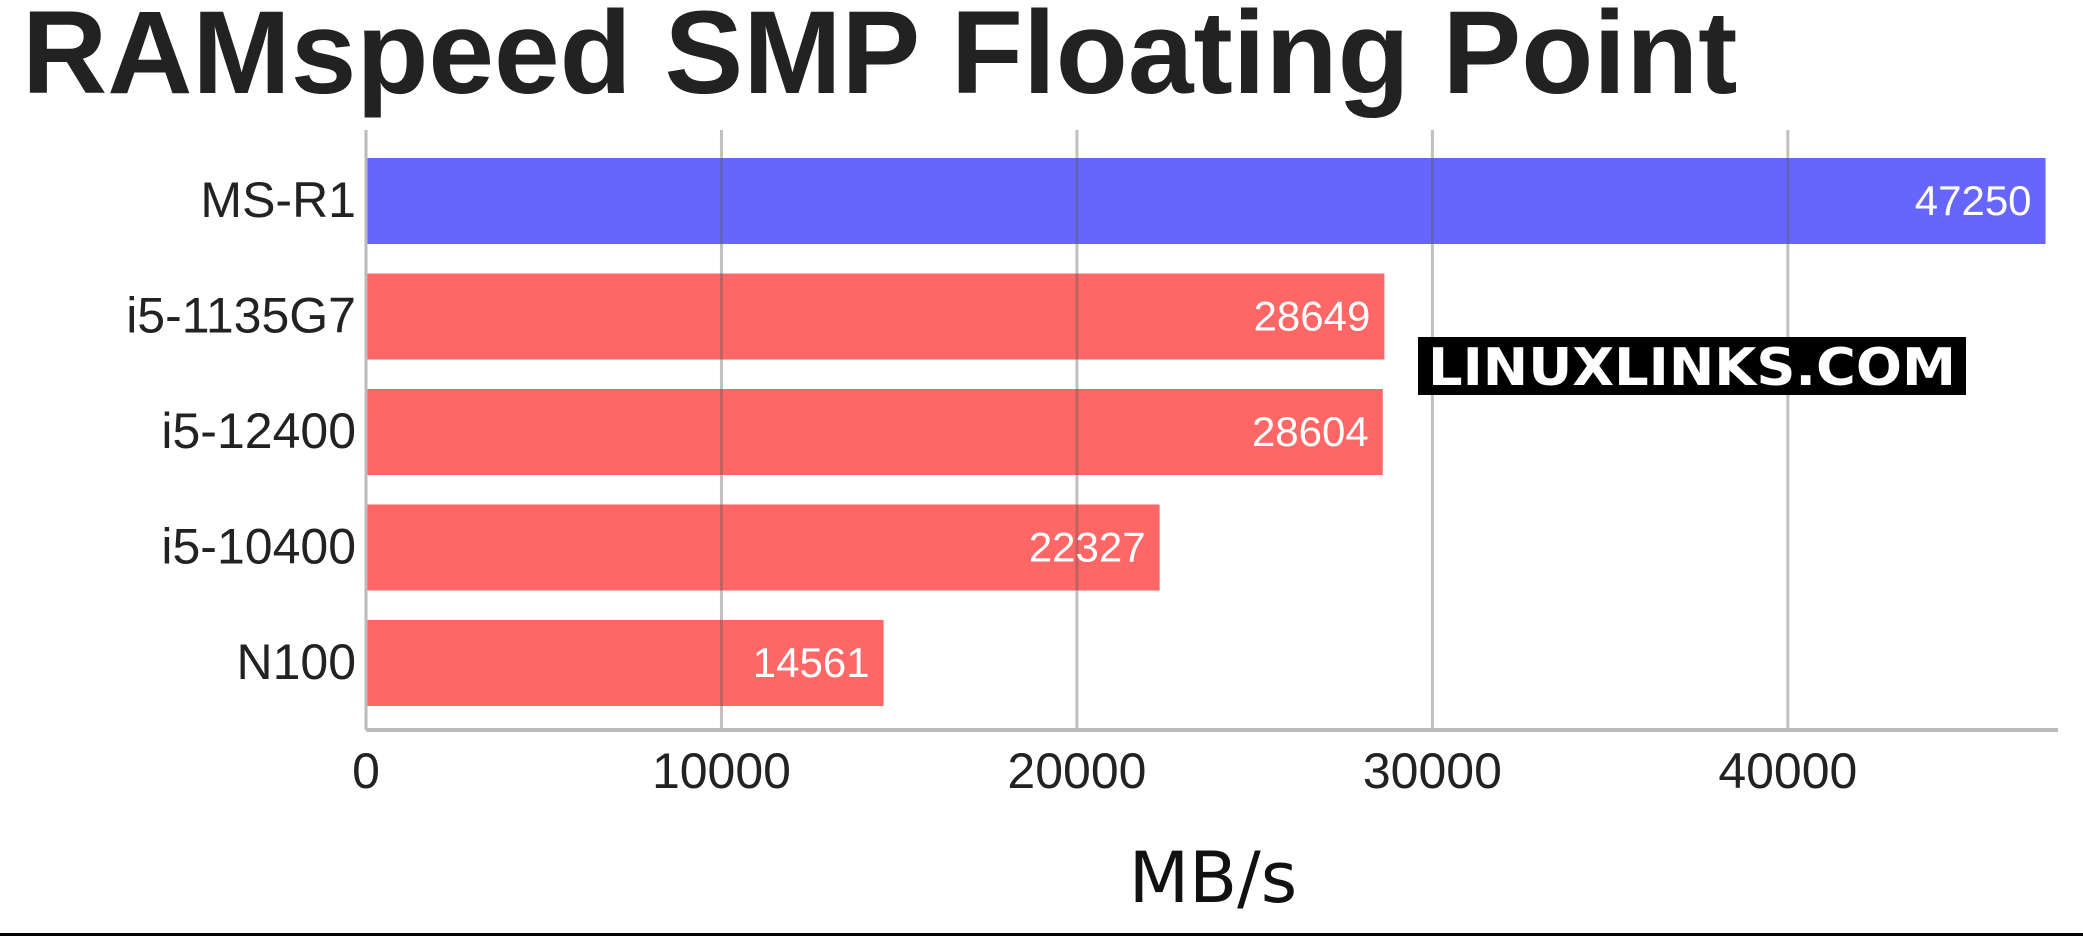 The image size is (2083, 938). What do you see at coordinates (1787, 771) in the screenshot?
I see `x-tick-label: 40000` at bounding box center [1787, 771].